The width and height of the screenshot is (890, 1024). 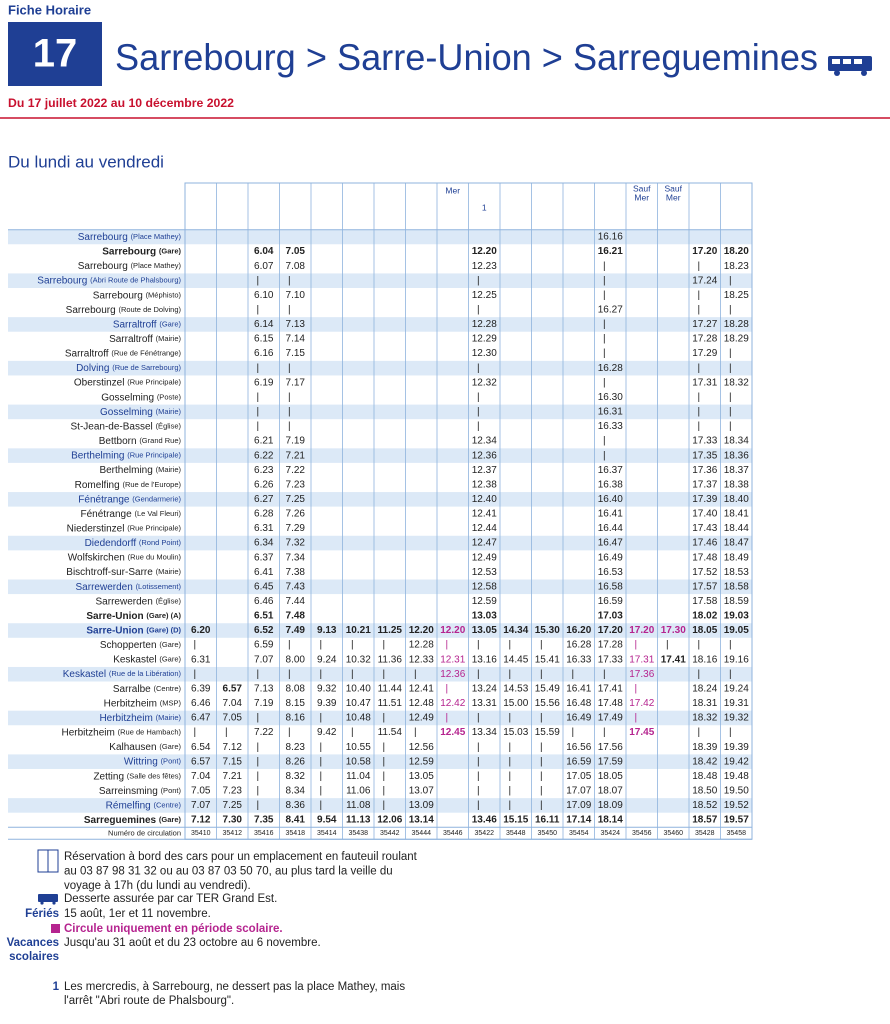 I want to click on time: 6.31, so click(x=201, y=659).